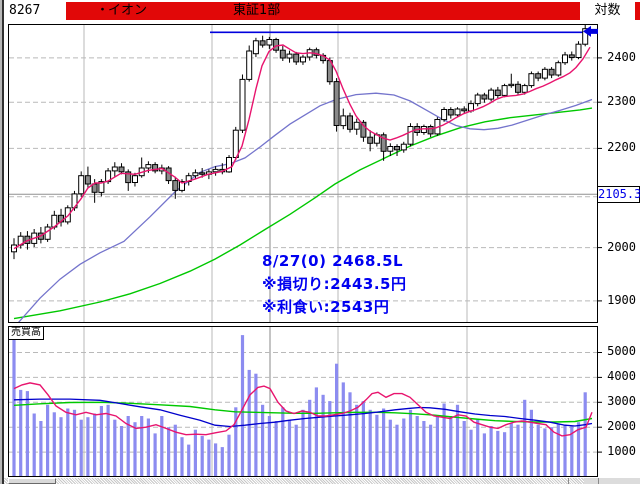 Image resolution: width=640 pixels, height=484 pixels. I want to click on volume-axis-label: 5000, so click(621, 351).